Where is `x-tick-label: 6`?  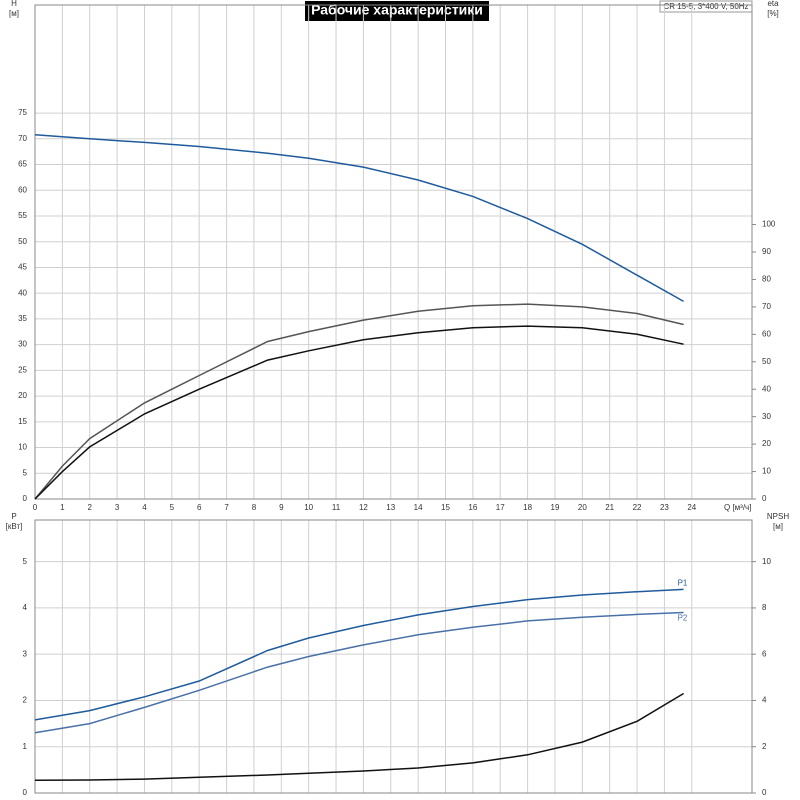
x-tick-label: 6 is located at coordinates (199, 507).